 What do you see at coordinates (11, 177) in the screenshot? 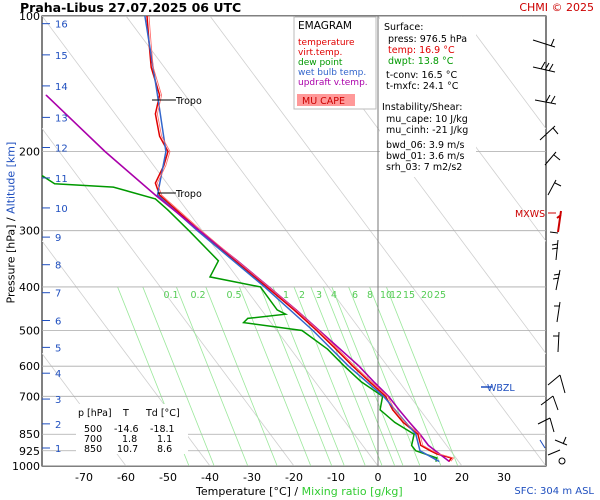
I see `y-axis-label-altitude: Altitude [km]` at bounding box center [11, 177].